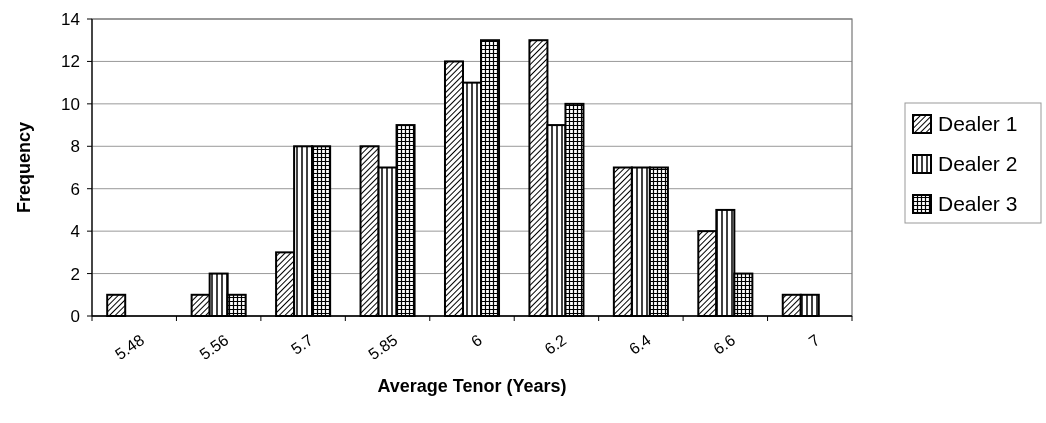  I want to click on x-tick-label: 6, so click(476, 341).